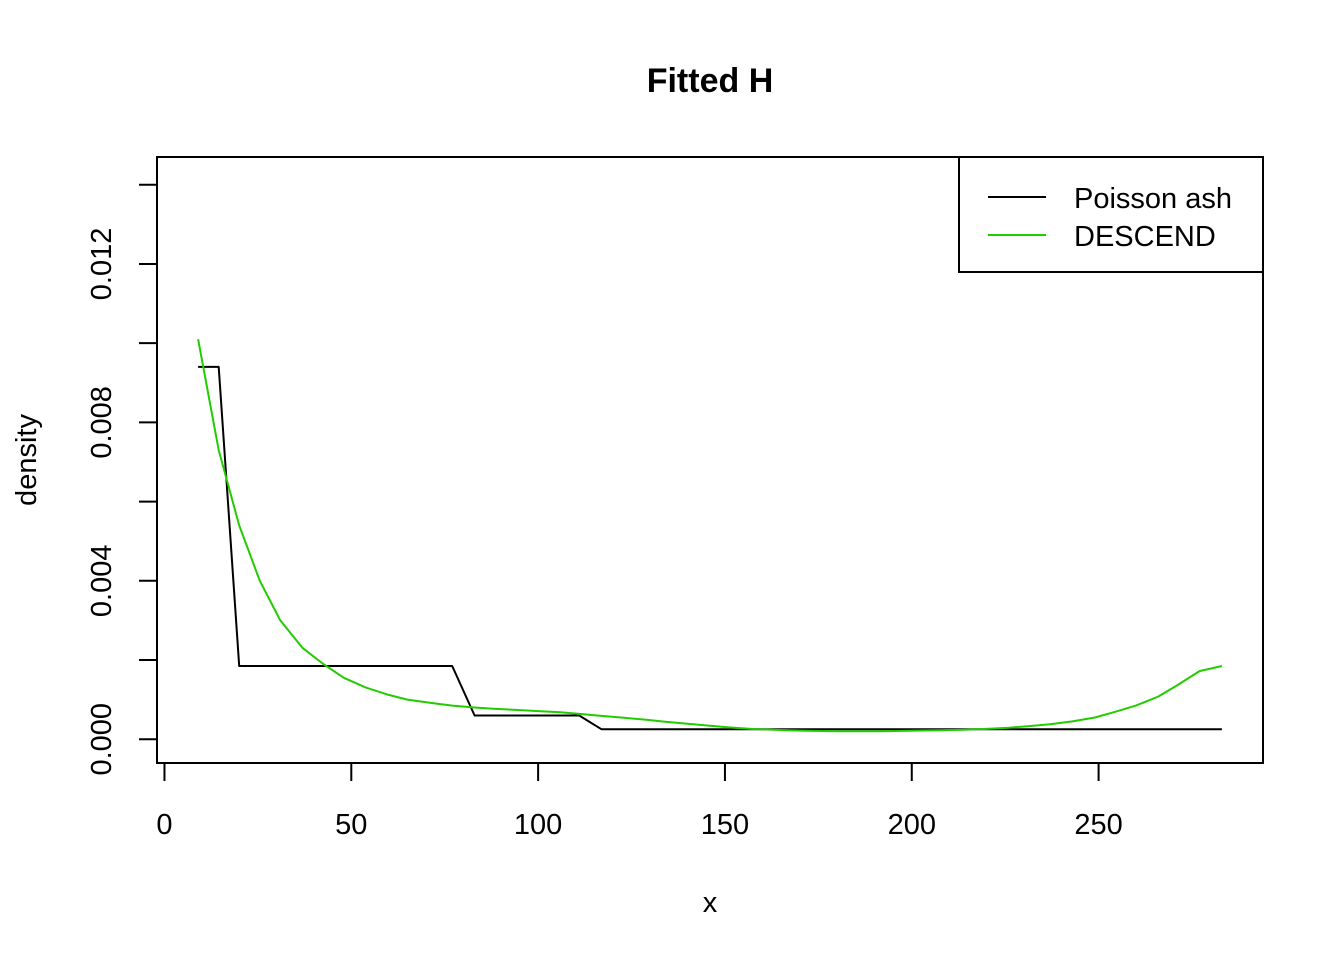  Describe the element at coordinates (912, 825) in the screenshot. I see `x-tick-label: 200` at that location.